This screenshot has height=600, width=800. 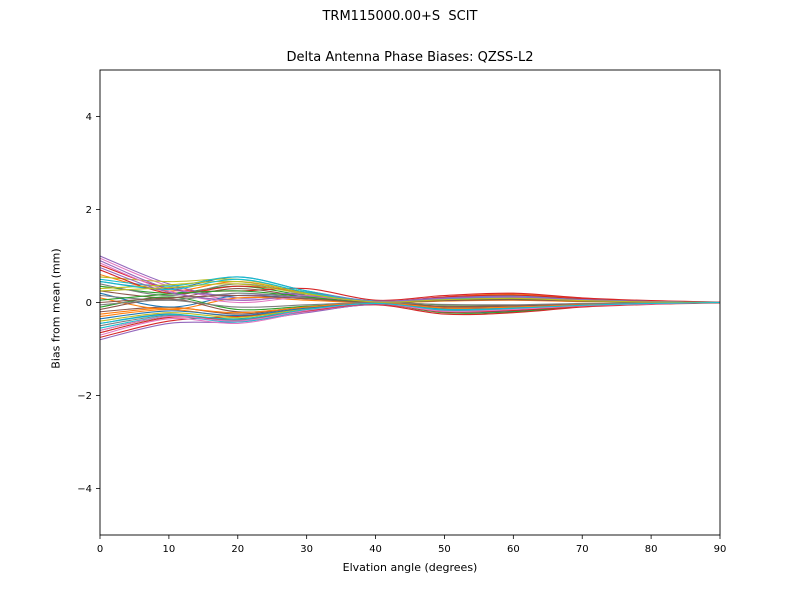 What do you see at coordinates (89, 303) in the screenshot?
I see `y-tick-label: 0` at bounding box center [89, 303].